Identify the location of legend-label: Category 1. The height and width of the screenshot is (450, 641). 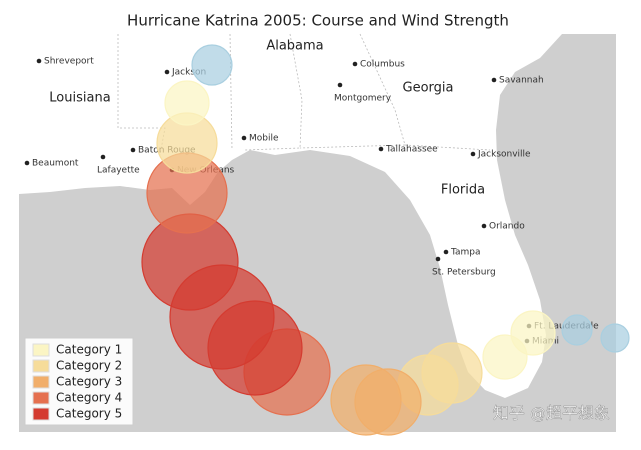
(89, 350).